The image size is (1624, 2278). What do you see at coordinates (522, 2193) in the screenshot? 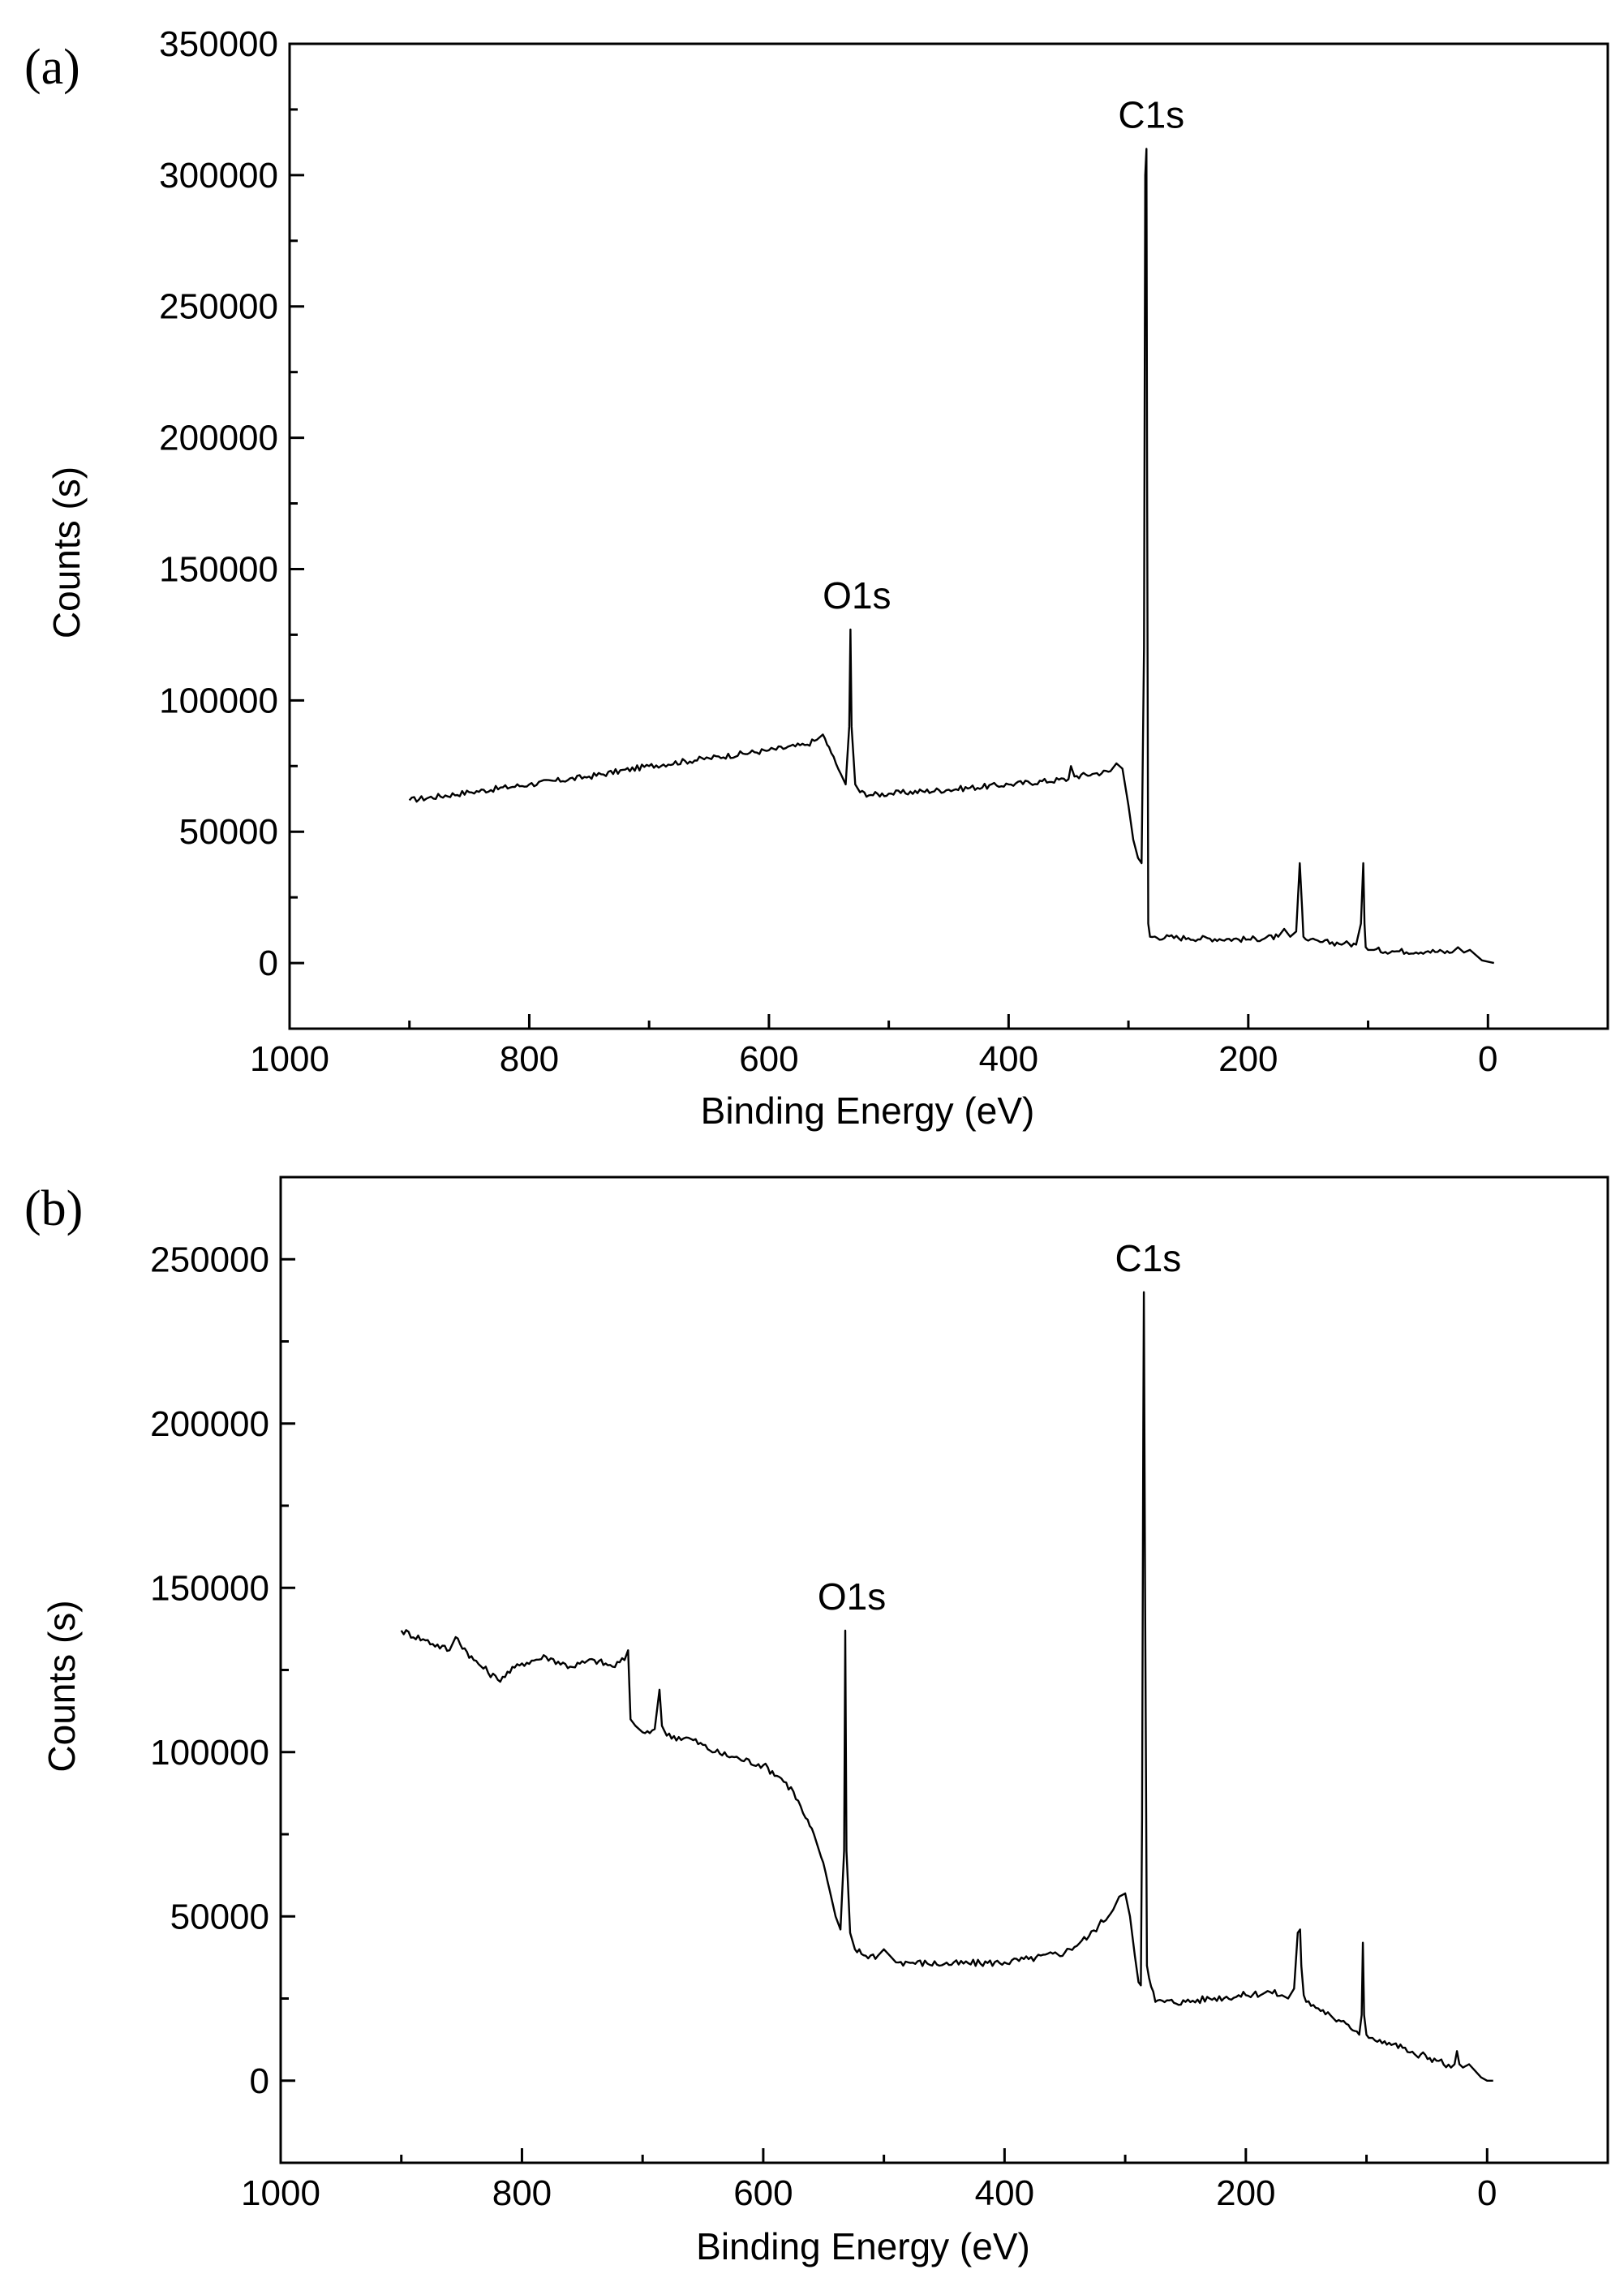
I see `panel-b-x-tick-label: 800` at bounding box center [522, 2193].